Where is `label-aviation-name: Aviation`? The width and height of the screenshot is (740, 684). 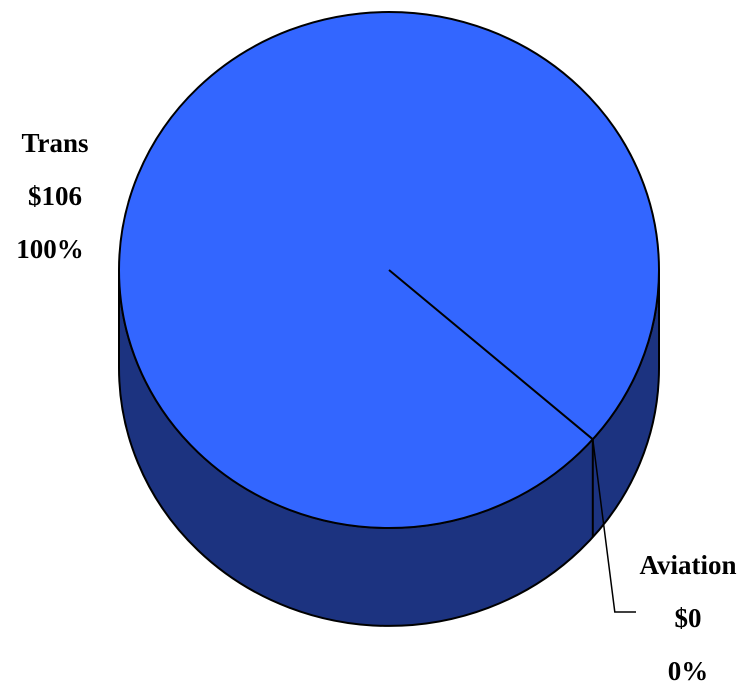 label-aviation-name: Aviation is located at coordinates (687, 565).